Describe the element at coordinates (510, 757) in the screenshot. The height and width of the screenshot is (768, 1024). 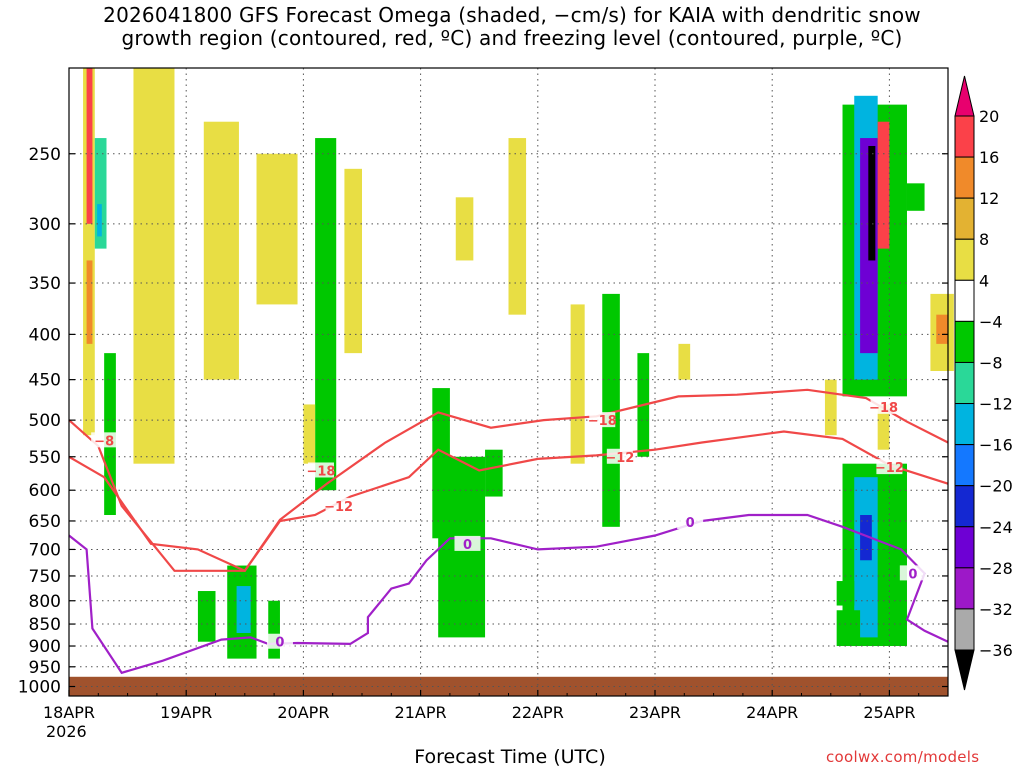
I see `x-axis-label: Forecast Time (UTC)` at that location.